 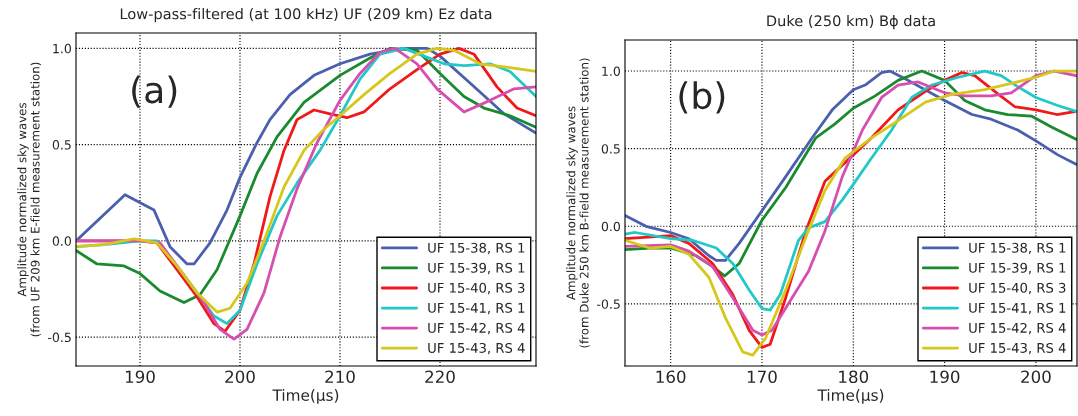 I want to click on annotation: (a), so click(x=154, y=91).